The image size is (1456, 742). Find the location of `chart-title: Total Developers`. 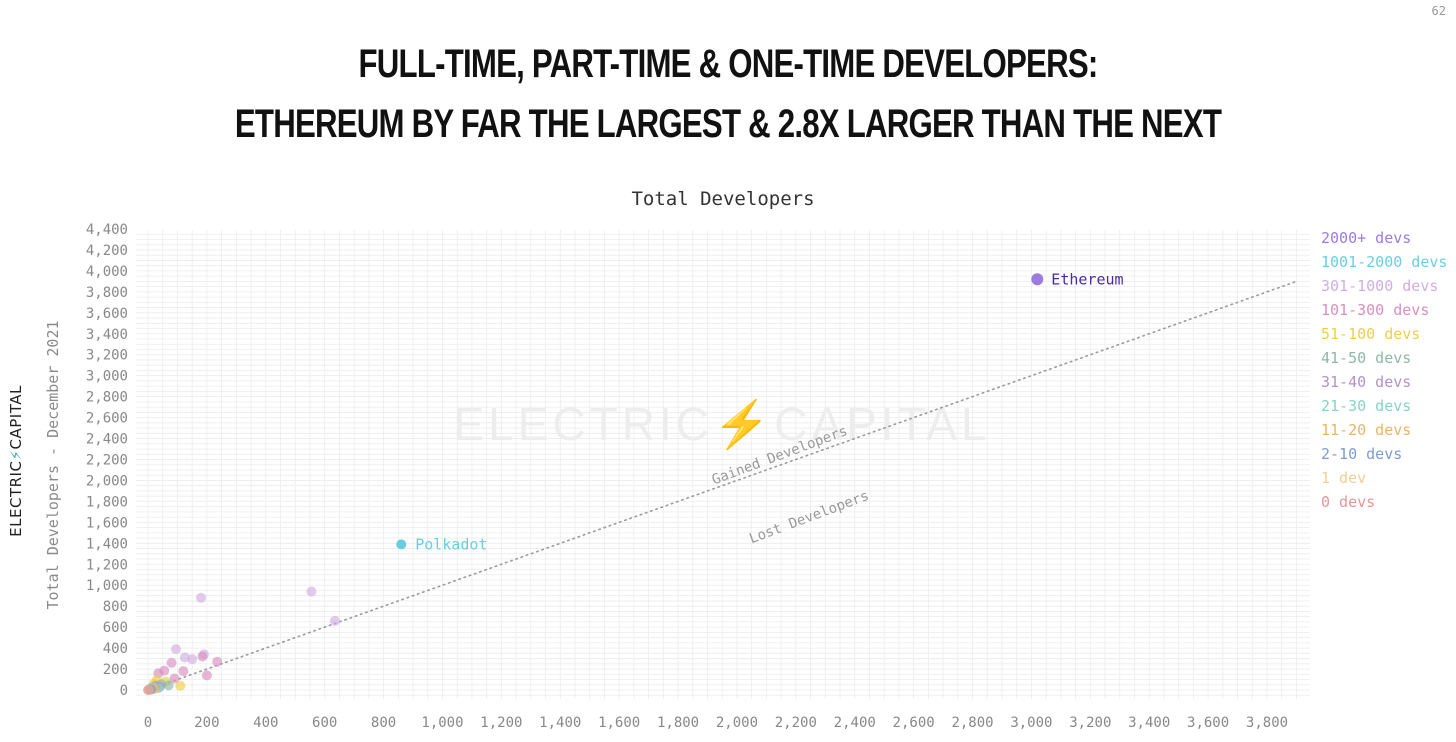

chart-title: Total Developers is located at coordinates (723, 199).